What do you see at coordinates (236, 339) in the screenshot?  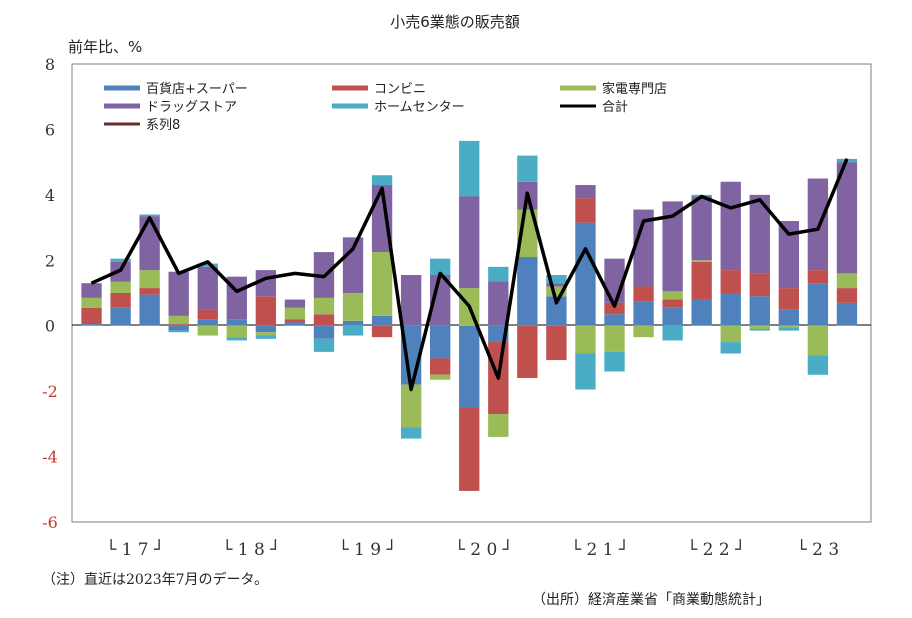 I see `bar-segment-s4-18Q2` at bounding box center [236, 339].